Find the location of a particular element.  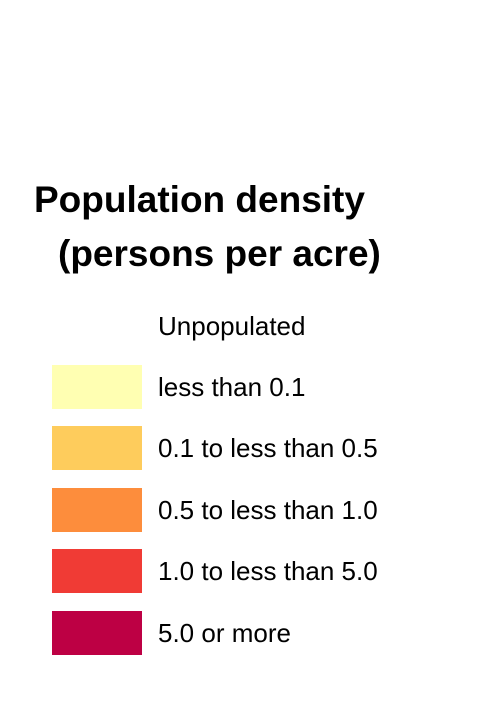

legend-item-unpopulated: Unpopulated is located at coordinates (262, 326).